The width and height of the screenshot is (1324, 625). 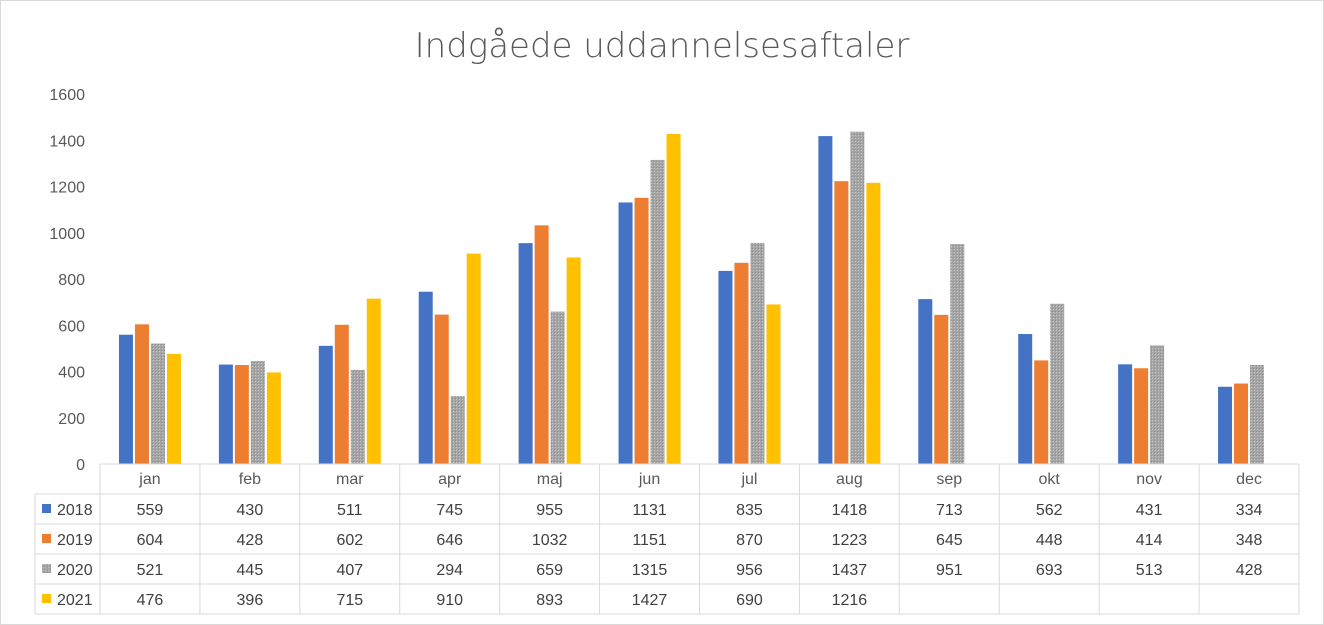 I want to click on bar-2020-dec, so click(x=1257, y=414).